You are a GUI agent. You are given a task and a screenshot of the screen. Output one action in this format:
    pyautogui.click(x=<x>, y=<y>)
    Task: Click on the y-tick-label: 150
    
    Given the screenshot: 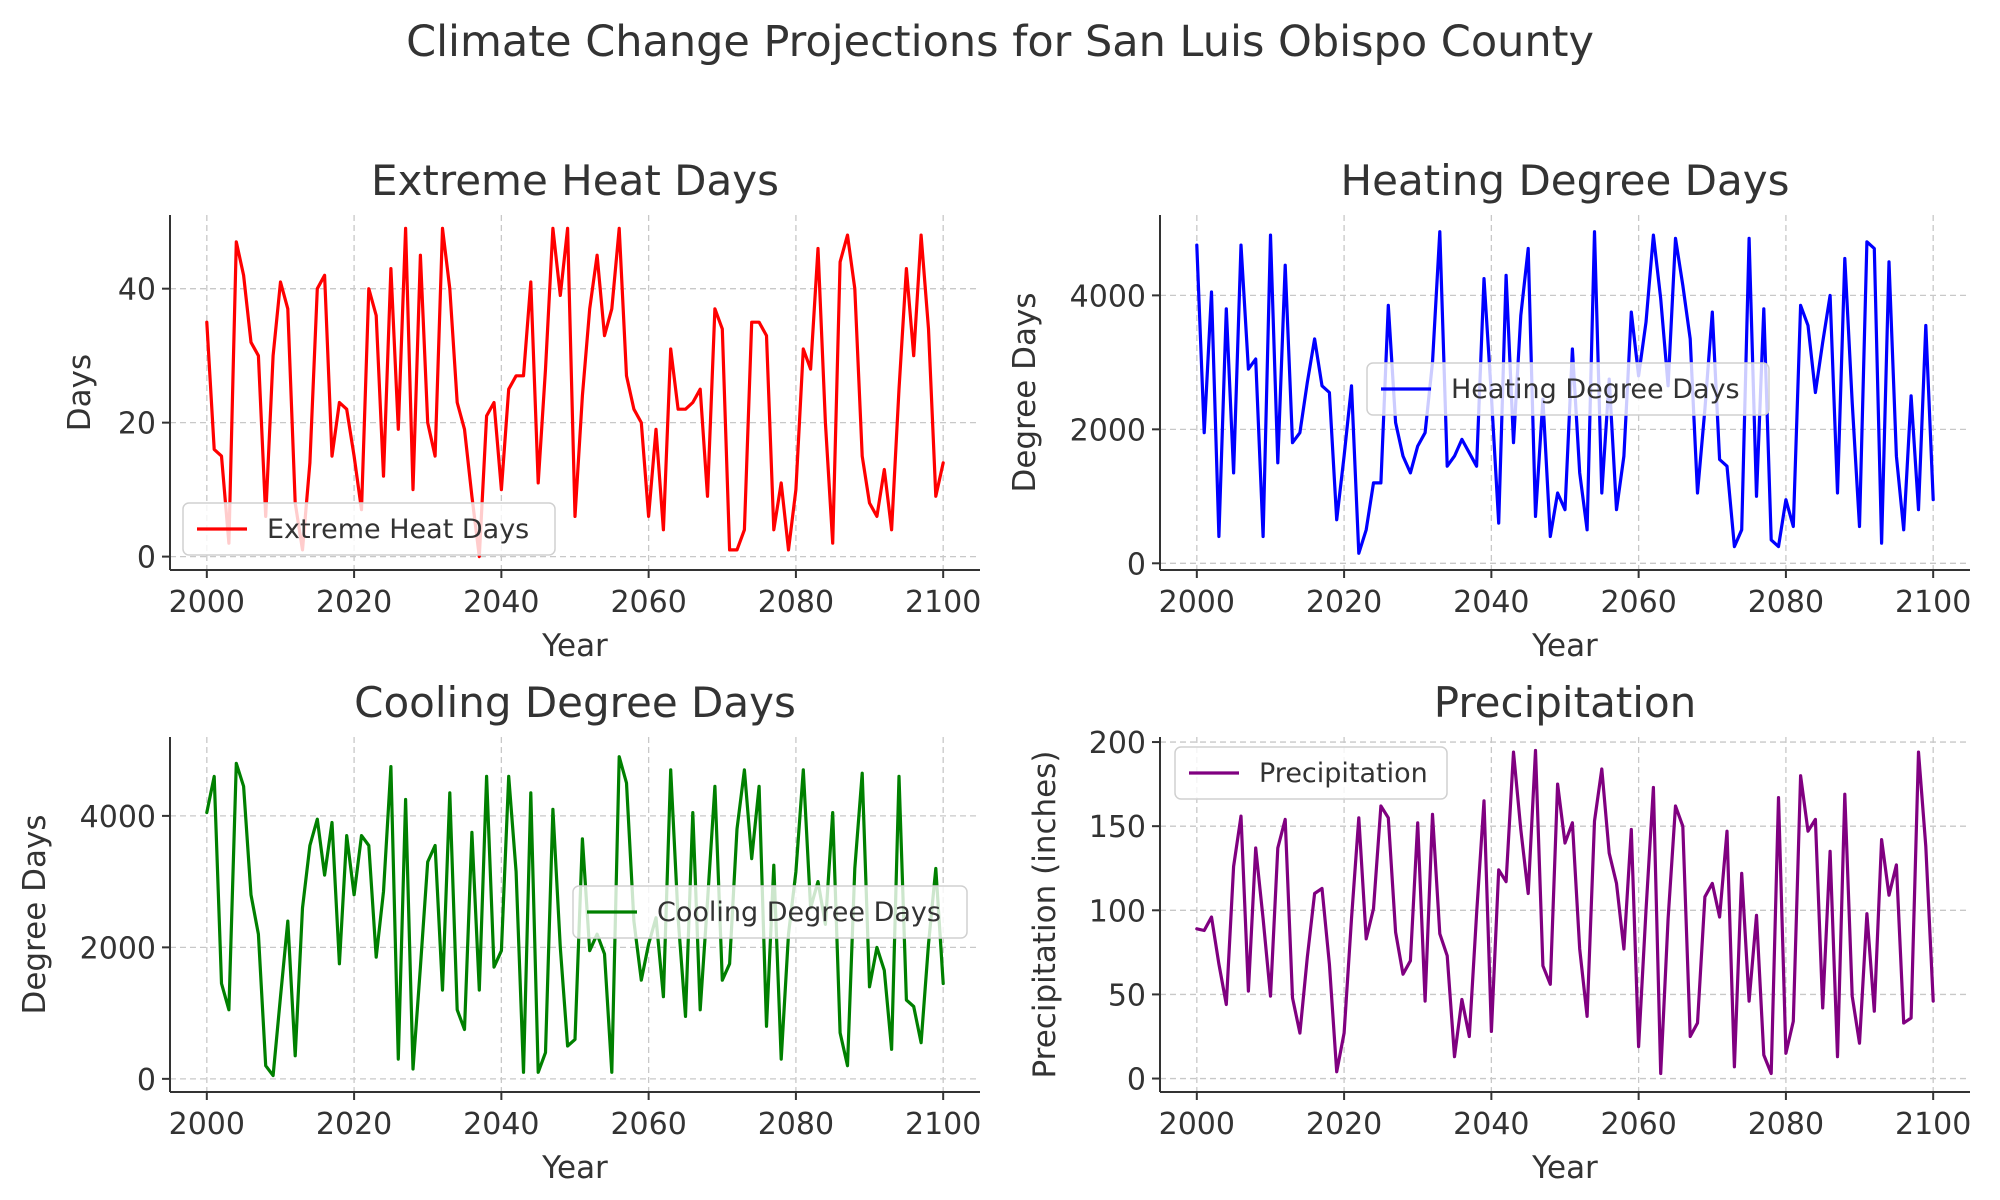 What is the action you would take?
    pyautogui.click(x=1117, y=827)
    